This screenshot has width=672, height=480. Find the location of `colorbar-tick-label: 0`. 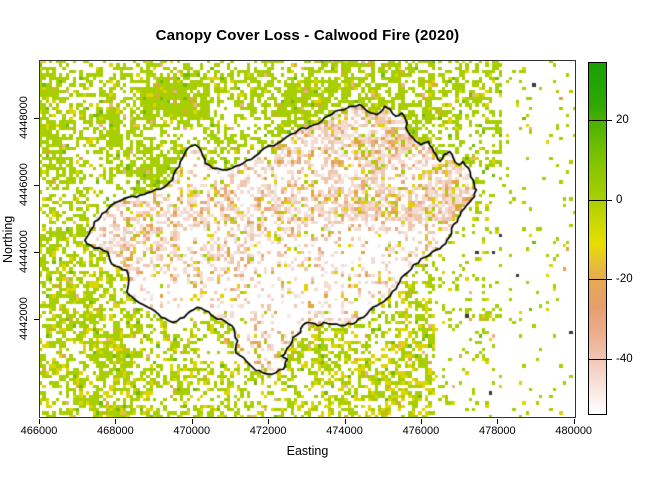

colorbar-tick-label: 0 is located at coordinates (619, 199).